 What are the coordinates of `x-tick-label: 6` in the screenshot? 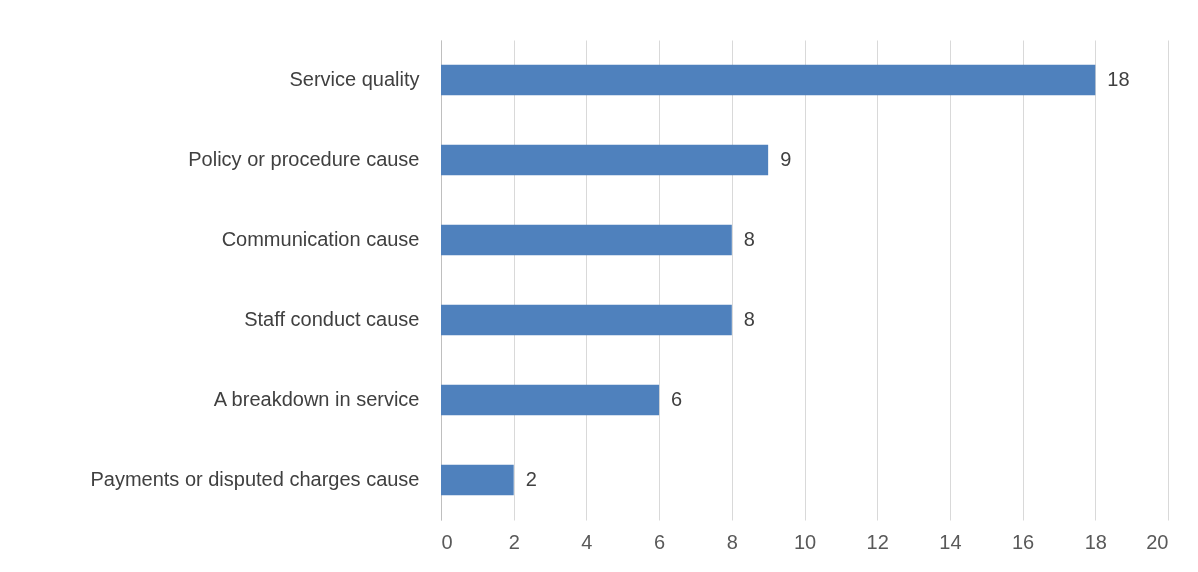 It's located at (660, 541).